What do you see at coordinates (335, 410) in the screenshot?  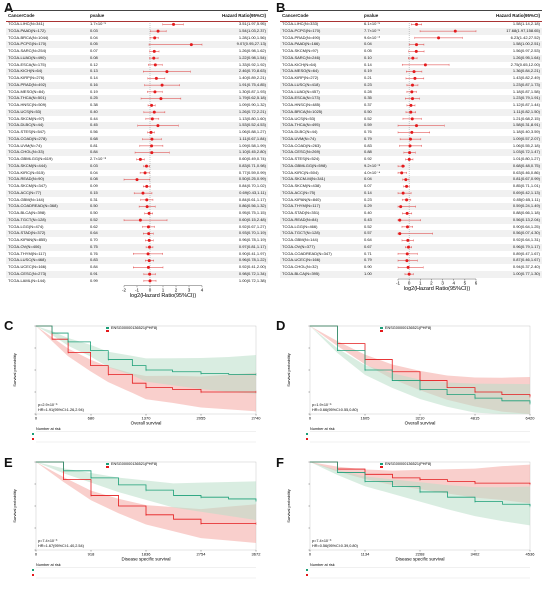 I see `hazard-ratio-label: HR=0.66(95%CI:0.55,0.80)` at bounding box center [335, 410].